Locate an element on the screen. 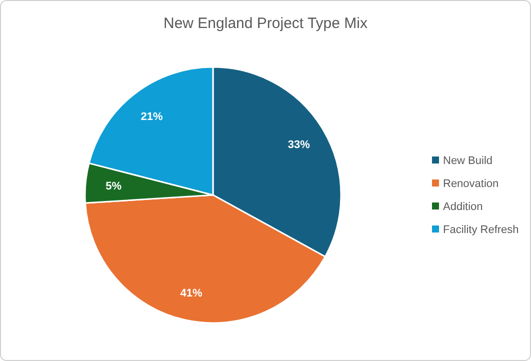  legend-label: Facility Refresh is located at coordinates (481, 230).